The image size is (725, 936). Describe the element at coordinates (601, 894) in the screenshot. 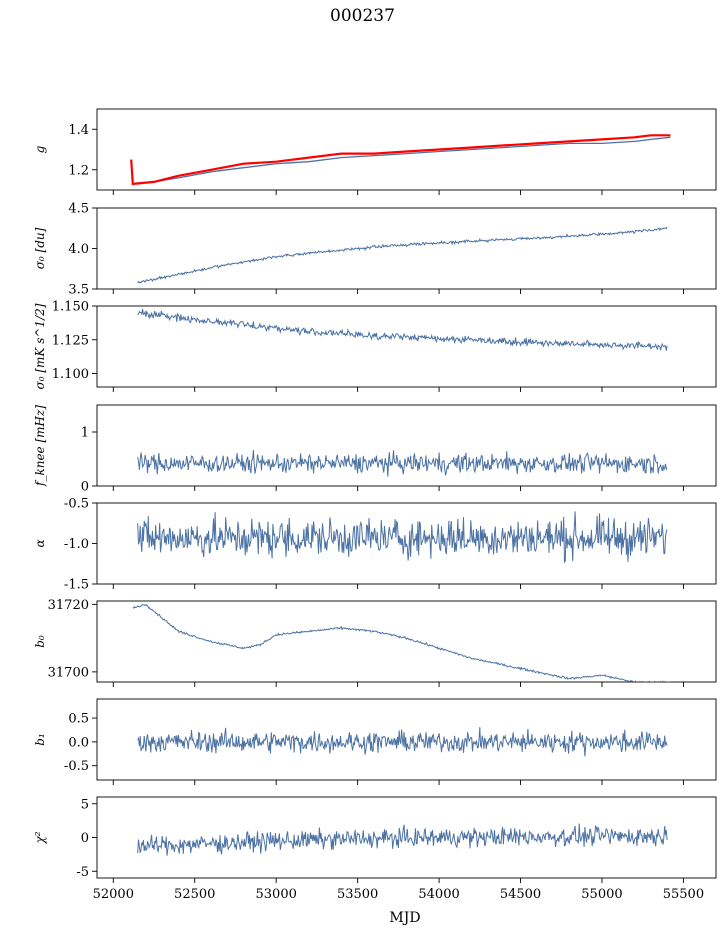

I see `x-tick-label: 55000` at that location.